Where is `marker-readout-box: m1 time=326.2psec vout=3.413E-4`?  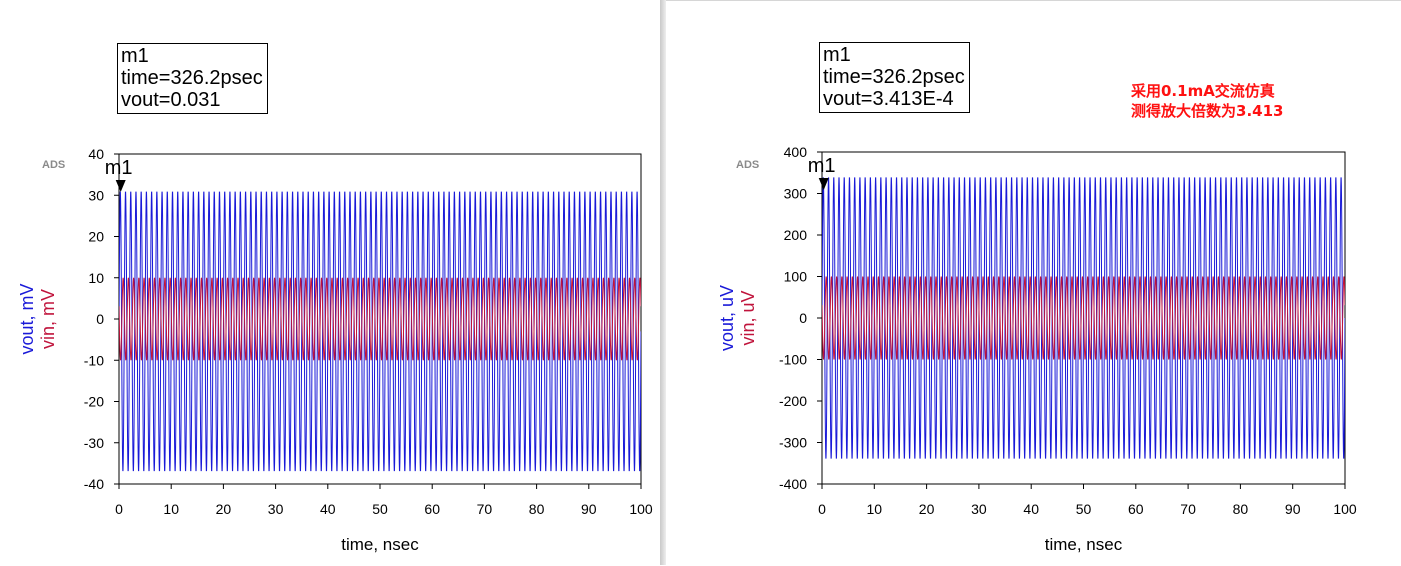
marker-readout-box: m1 time=326.2psec vout=3.413E-4 is located at coordinates (894, 77).